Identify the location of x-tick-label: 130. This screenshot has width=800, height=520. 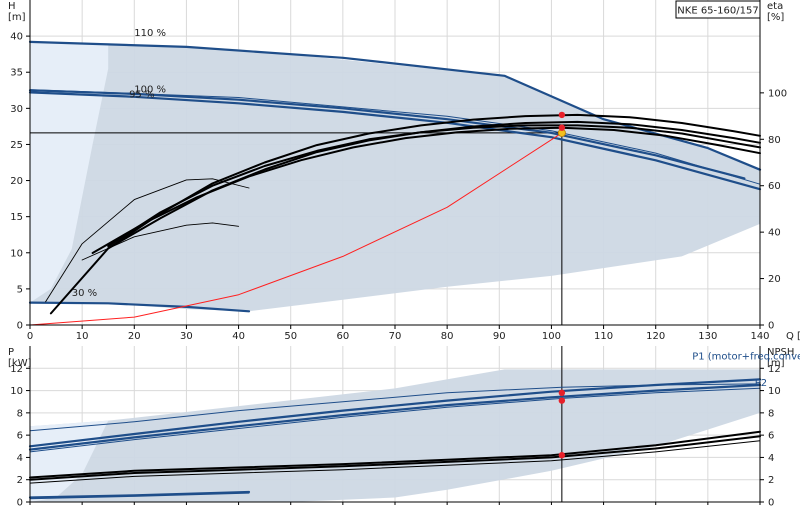
(707, 336).